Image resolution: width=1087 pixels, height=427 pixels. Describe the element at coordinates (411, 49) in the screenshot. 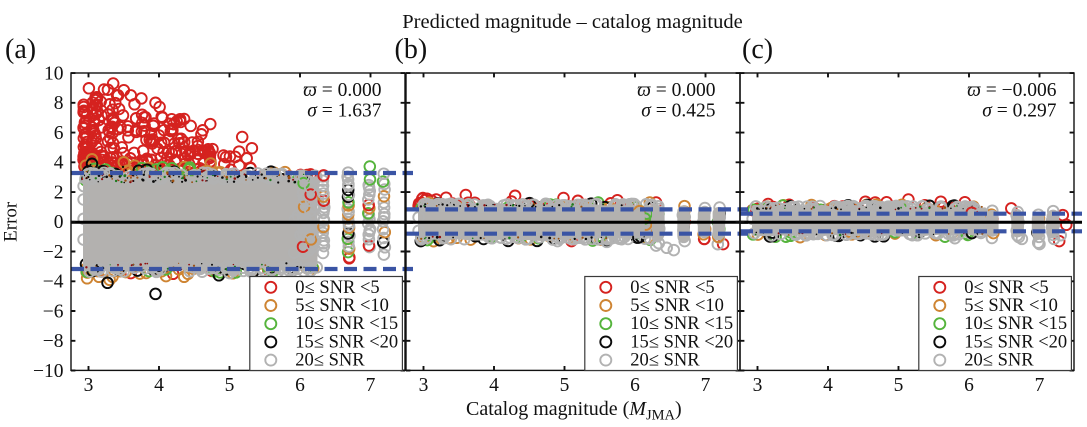

I see `svg-text: (b)` at that location.